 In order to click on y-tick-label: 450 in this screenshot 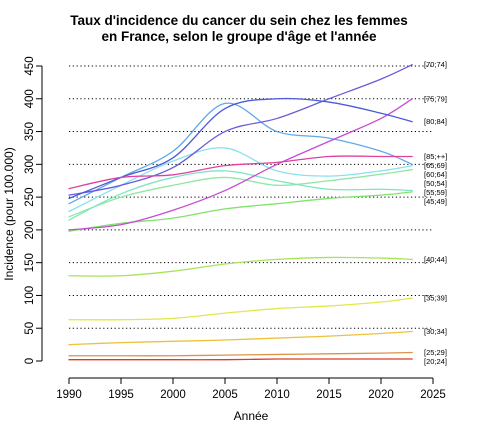, I will do `click(30, 65)`.